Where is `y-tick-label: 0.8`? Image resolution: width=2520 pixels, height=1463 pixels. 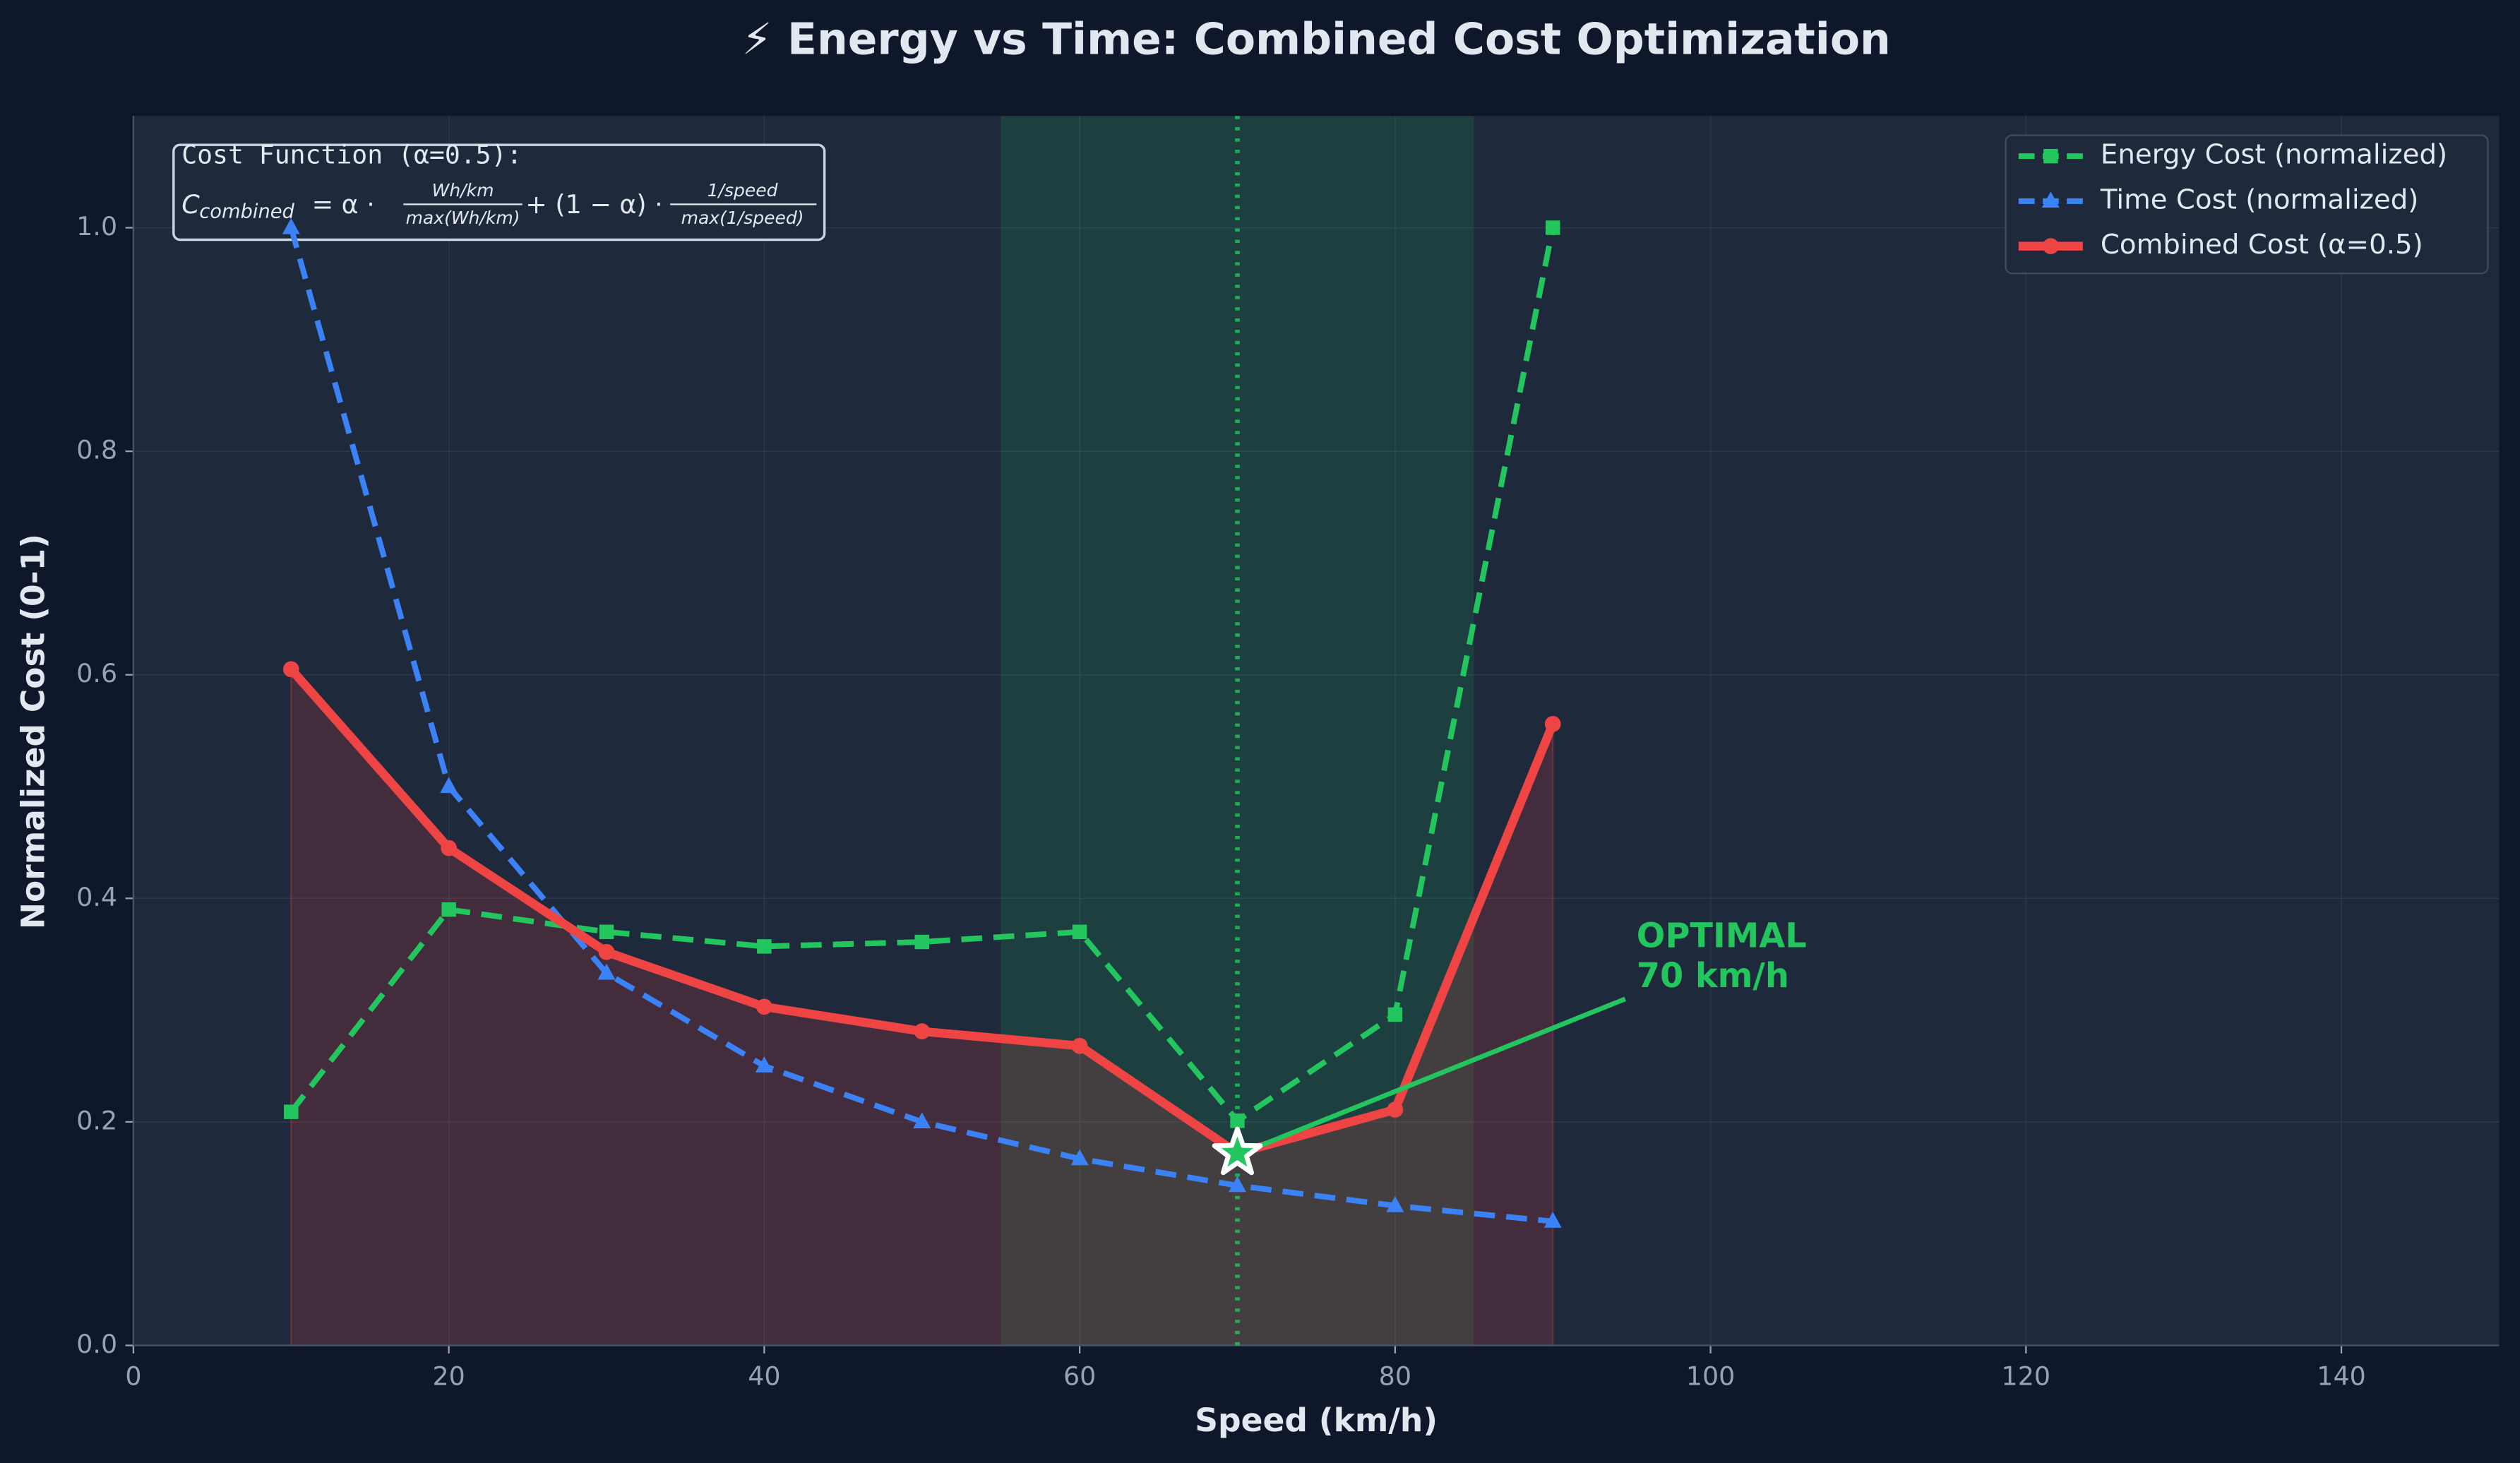 y-tick-label: 0.8 is located at coordinates (96, 450).